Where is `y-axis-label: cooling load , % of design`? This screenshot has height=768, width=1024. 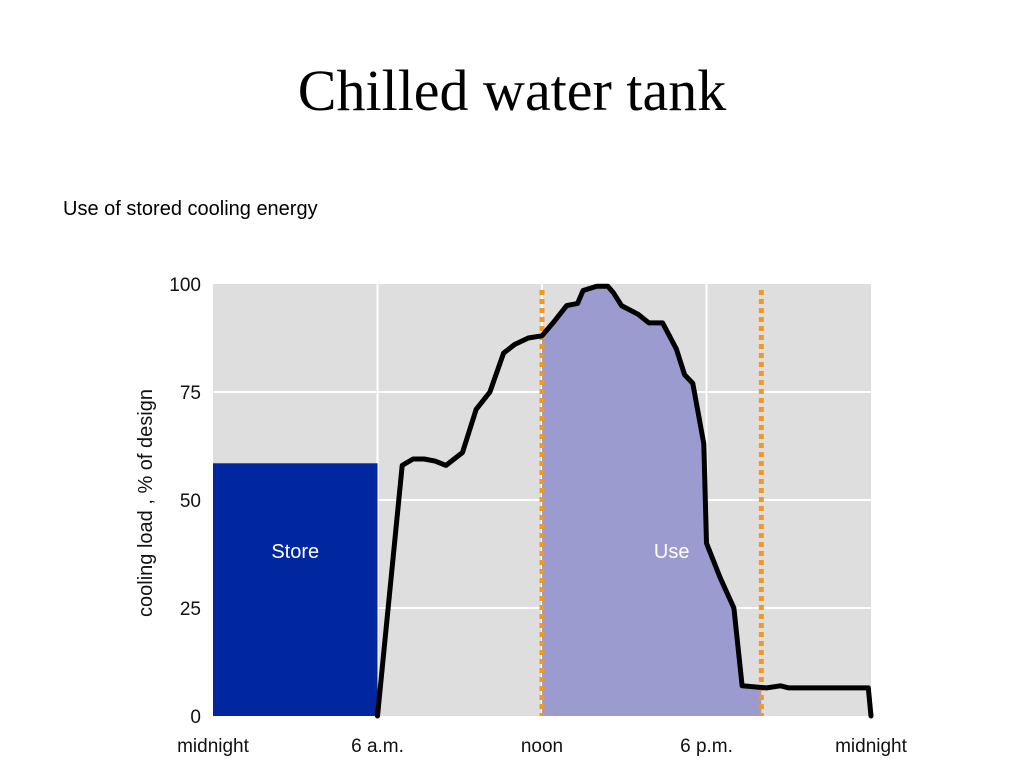
y-axis-label: cooling load , % of design is located at coordinates (146, 503).